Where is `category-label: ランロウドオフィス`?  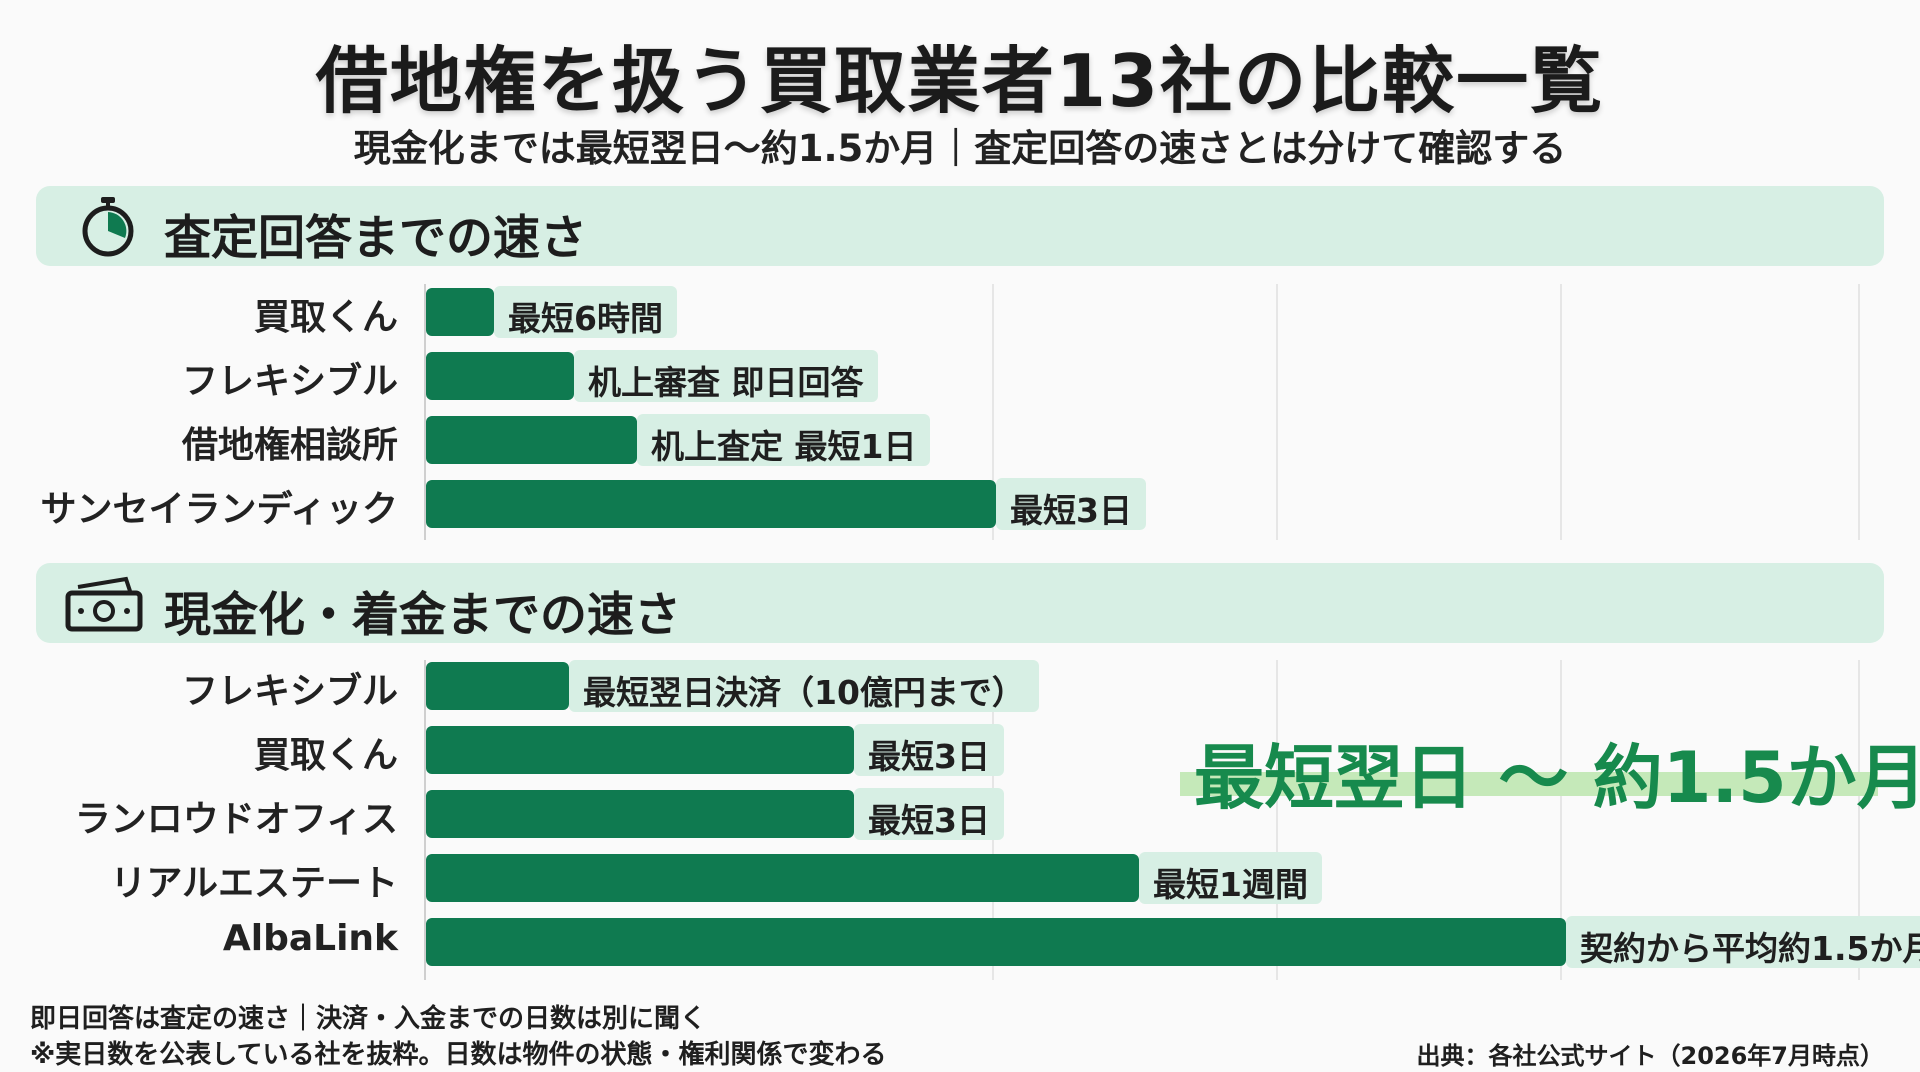
category-label: ランロウドオフィス is located at coordinates (236, 819).